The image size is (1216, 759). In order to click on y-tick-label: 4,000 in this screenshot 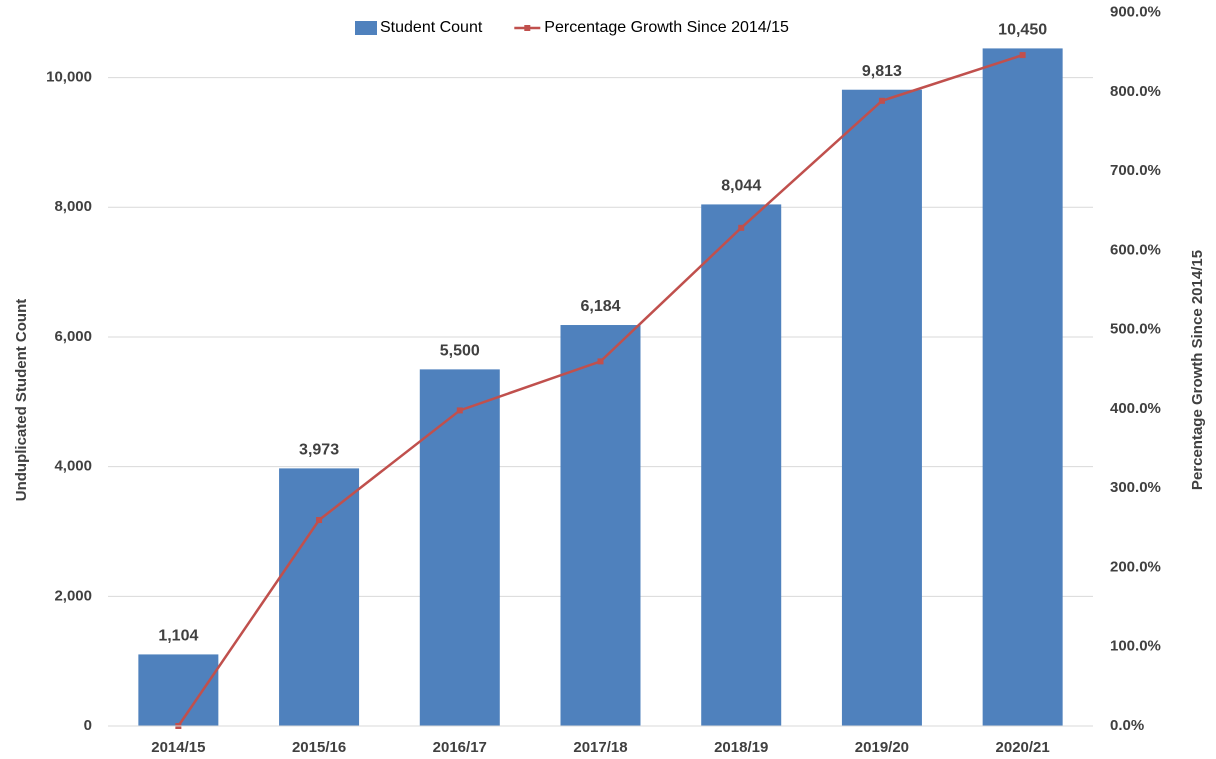, I will do `click(73, 466)`.